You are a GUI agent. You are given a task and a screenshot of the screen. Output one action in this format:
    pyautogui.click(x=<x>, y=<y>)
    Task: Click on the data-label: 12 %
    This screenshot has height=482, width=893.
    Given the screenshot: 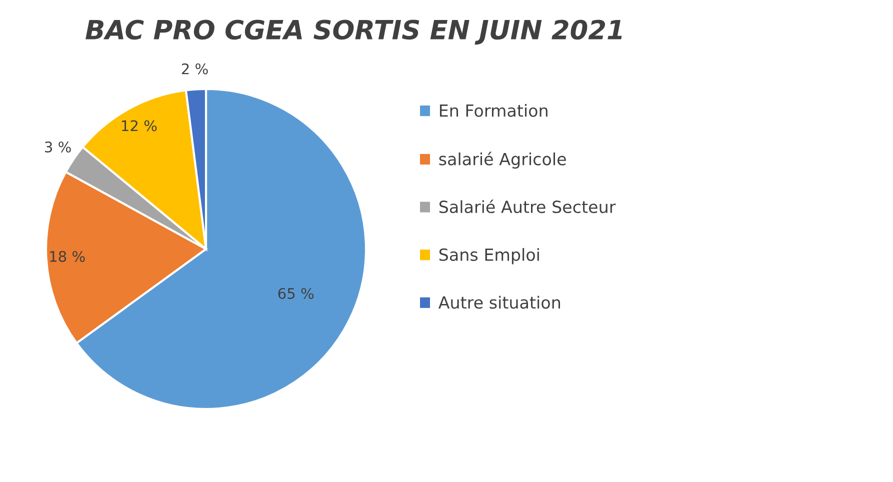 What is the action you would take?
    pyautogui.click(x=139, y=126)
    